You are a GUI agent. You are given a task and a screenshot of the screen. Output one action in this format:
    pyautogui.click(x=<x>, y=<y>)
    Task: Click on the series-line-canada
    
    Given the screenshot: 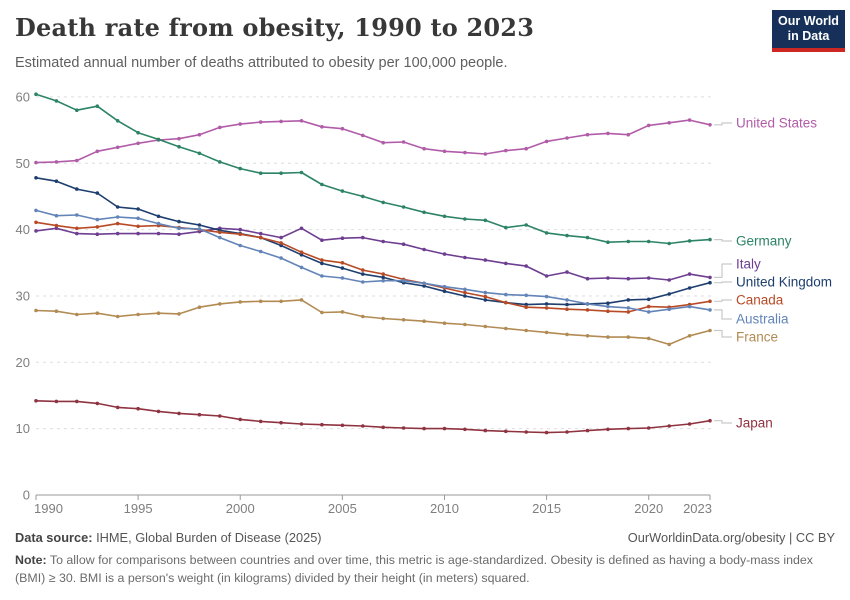 What is the action you would take?
    pyautogui.click(x=373, y=267)
    